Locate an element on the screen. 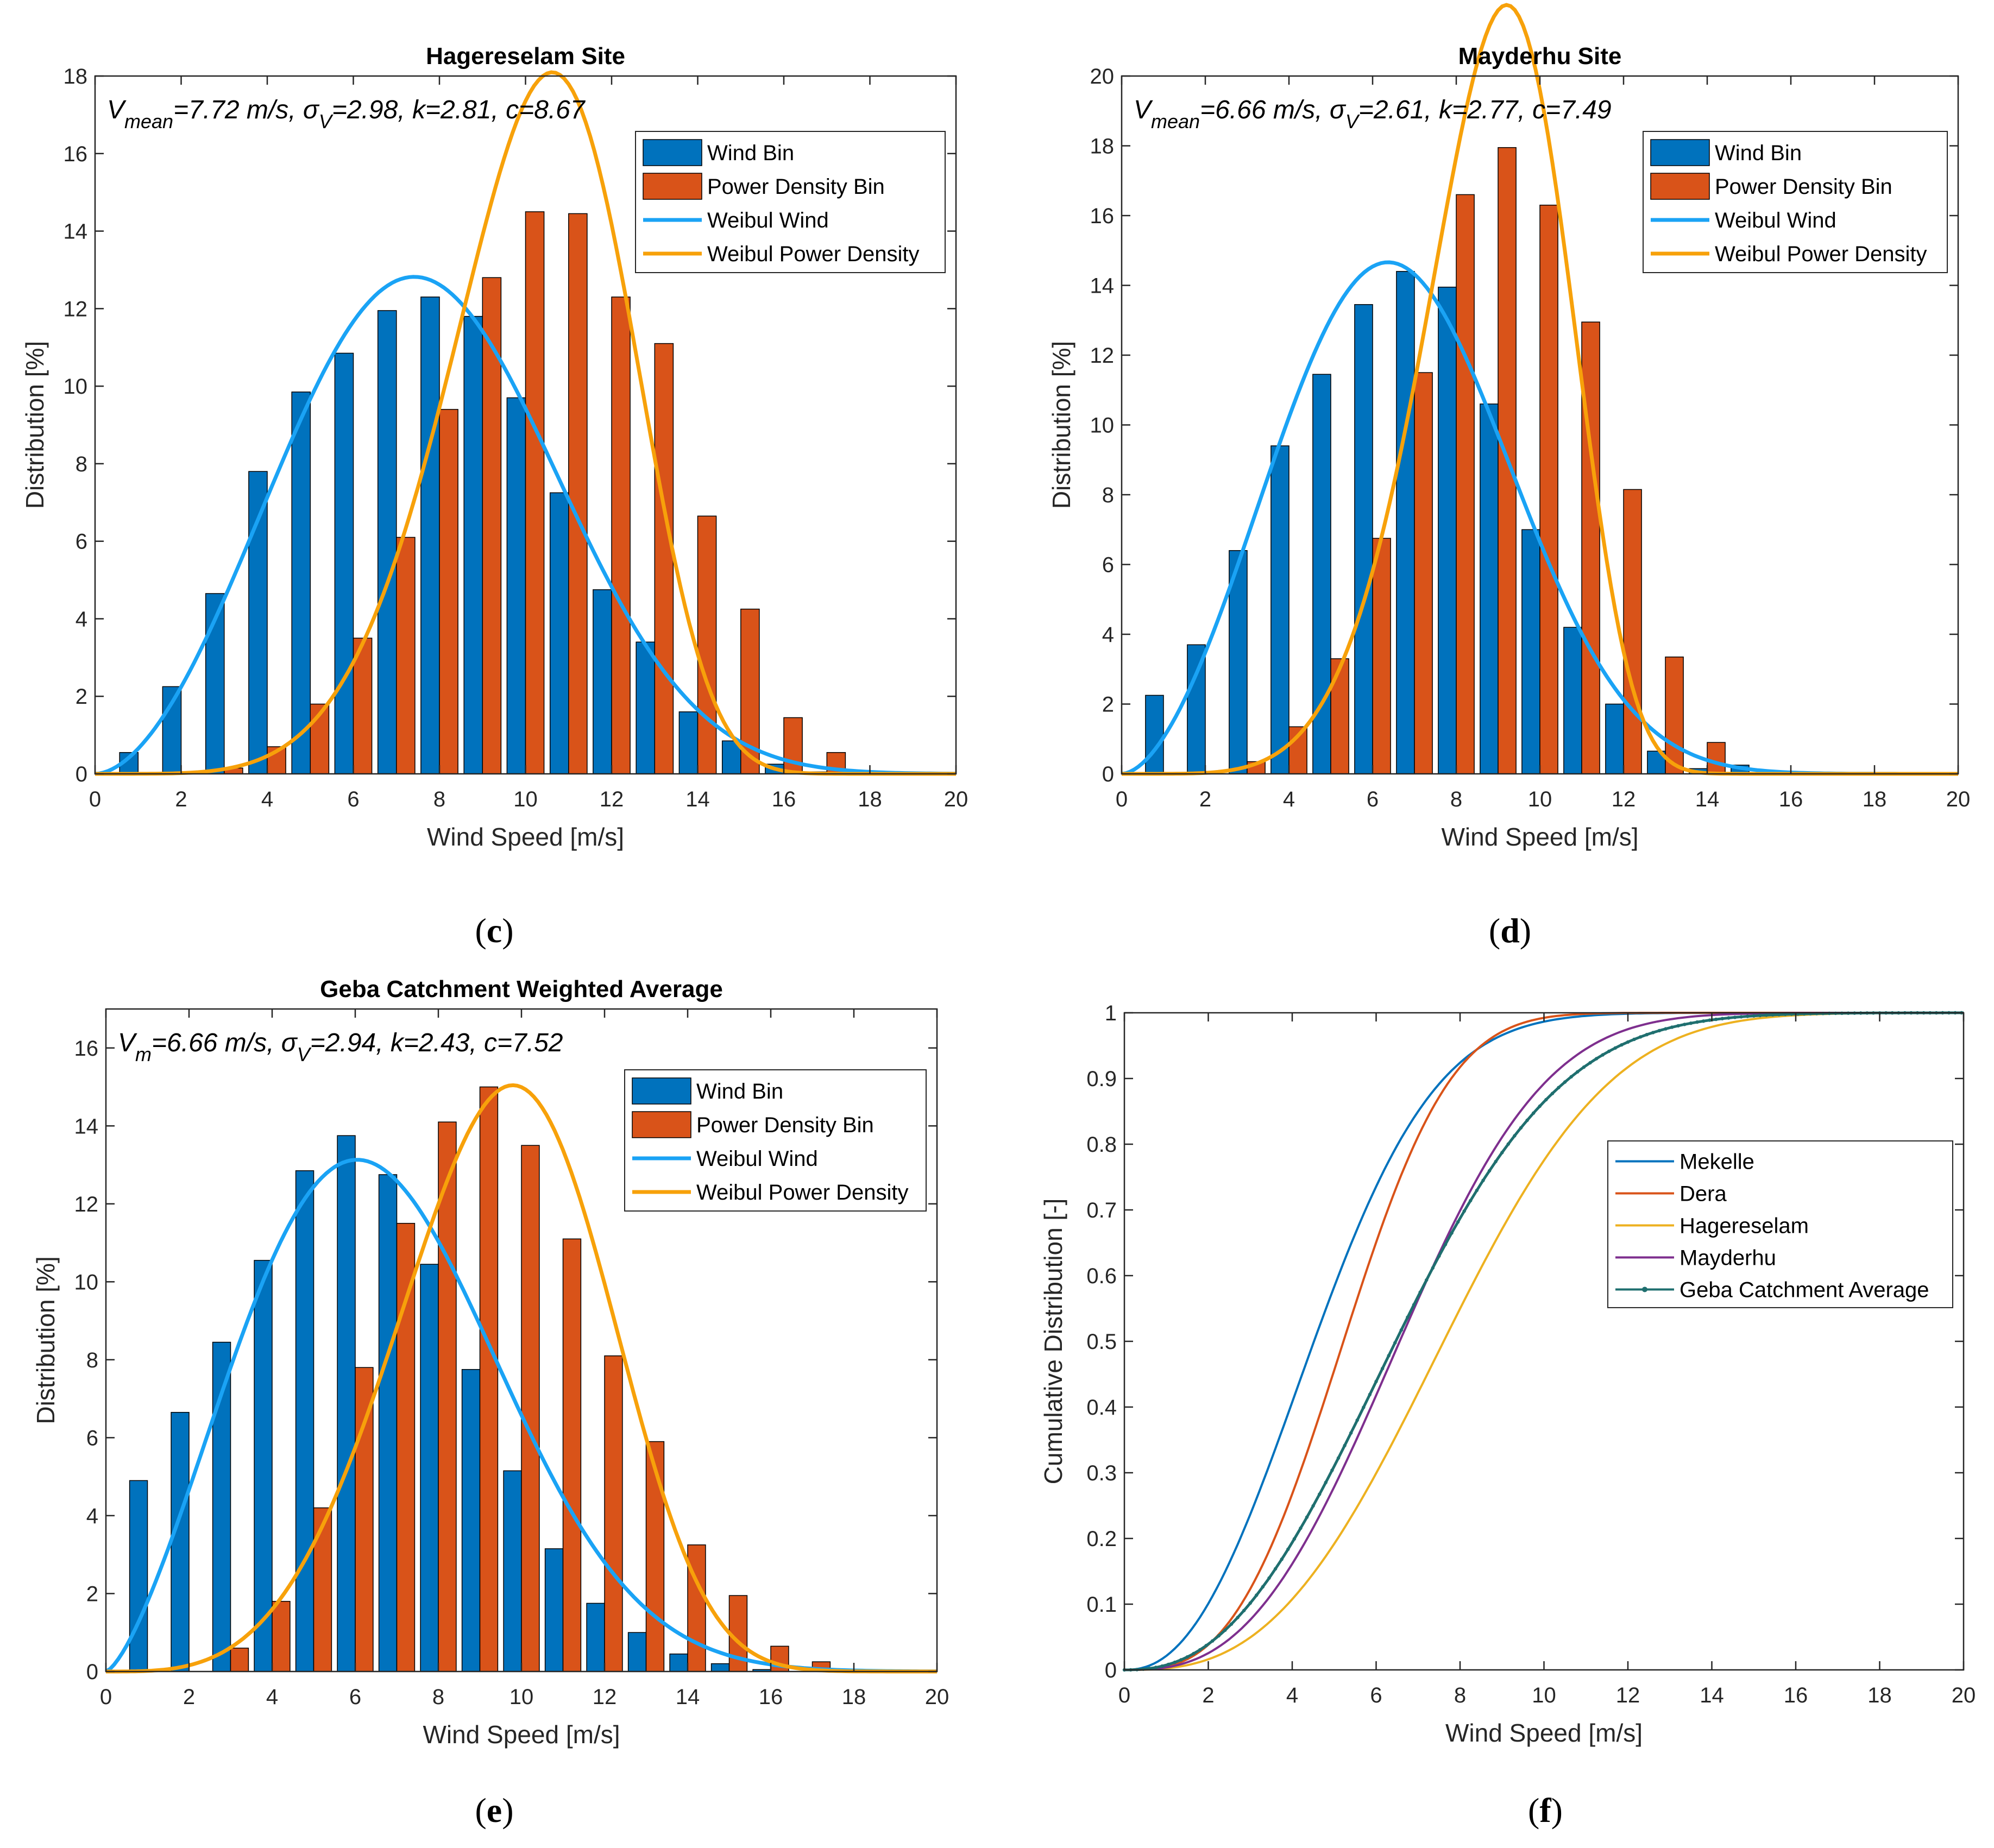 This screenshot has height=1848, width=1994. legend-label: Weibul Wind is located at coordinates (1776, 221).